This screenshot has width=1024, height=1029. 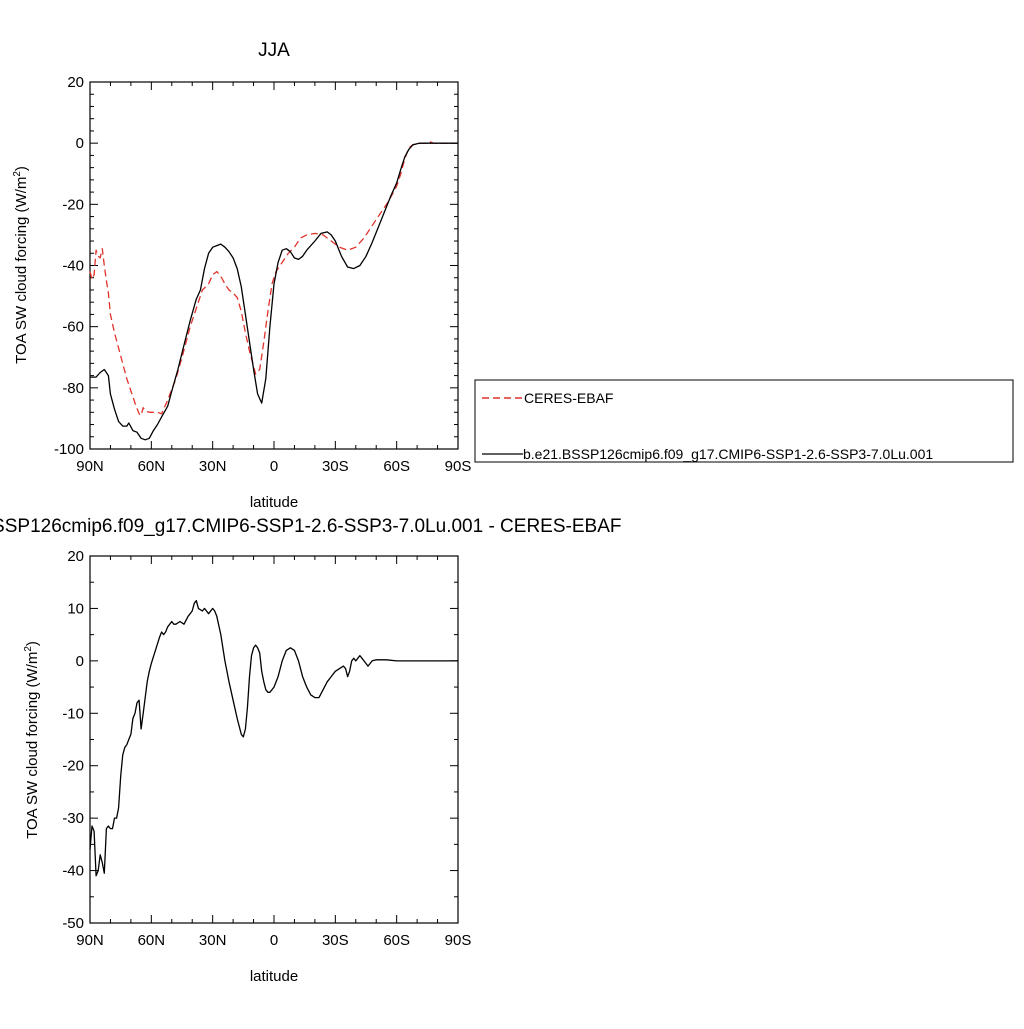 What do you see at coordinates (73, 713) in the screenshot?
I see `y-tick-label: -10` at bounding box center [73, 713].